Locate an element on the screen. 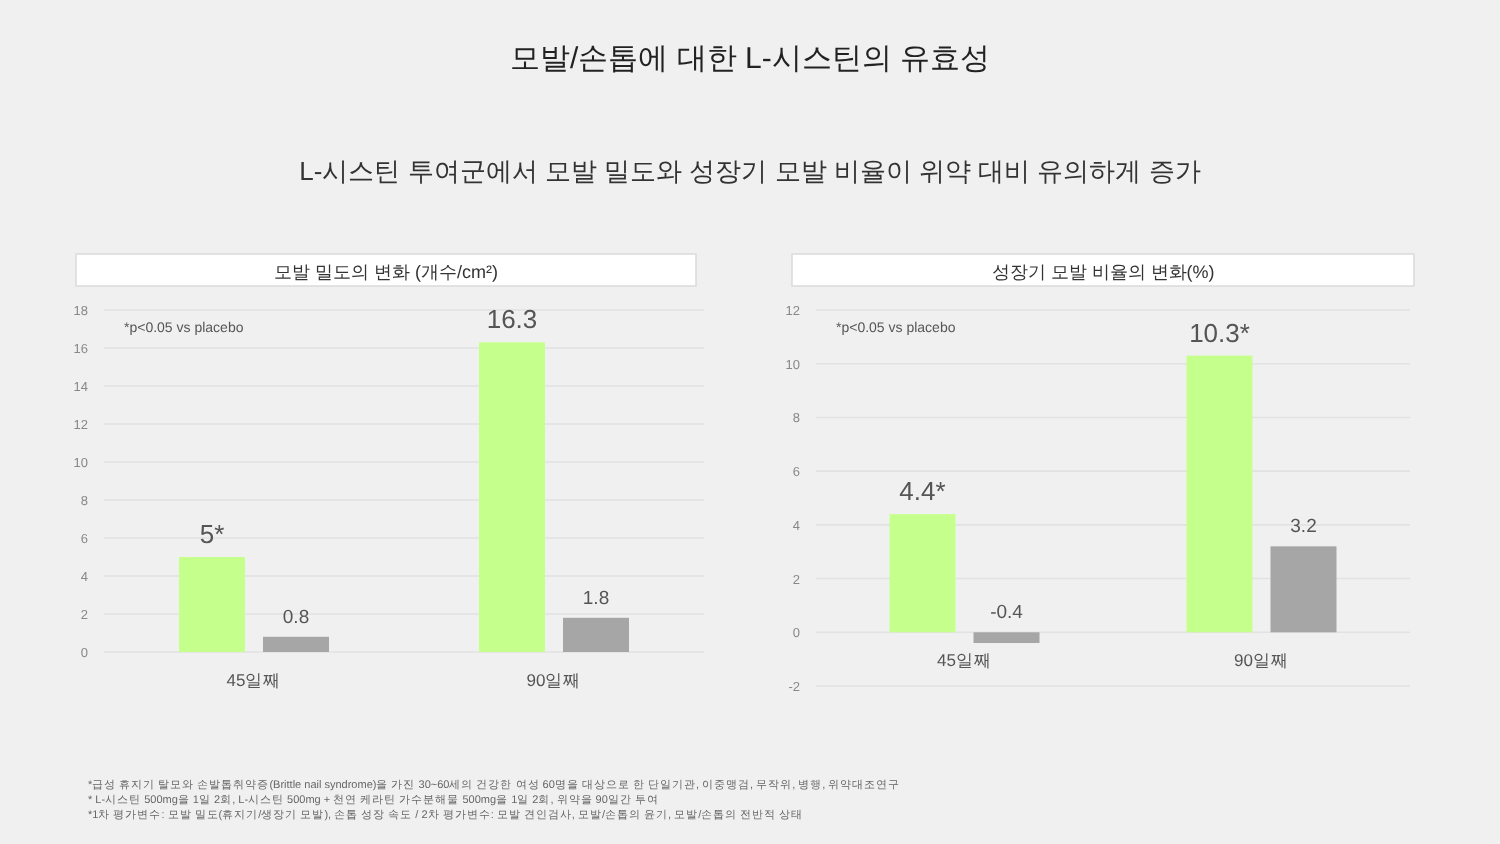 This screenshot has height=844, width=1500. data-label: 0.8 is located at coordinates (296, 617).